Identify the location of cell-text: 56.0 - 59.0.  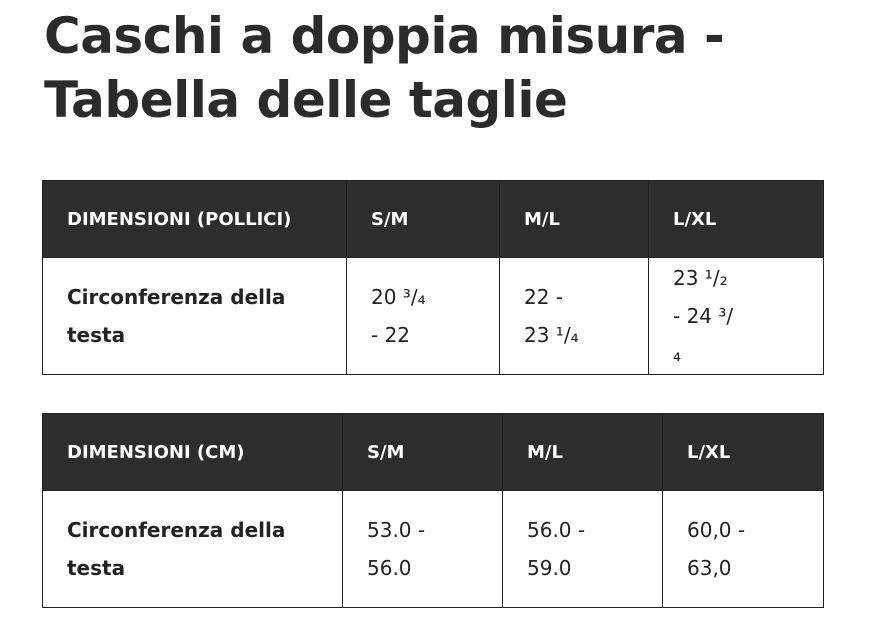
(556, 549).